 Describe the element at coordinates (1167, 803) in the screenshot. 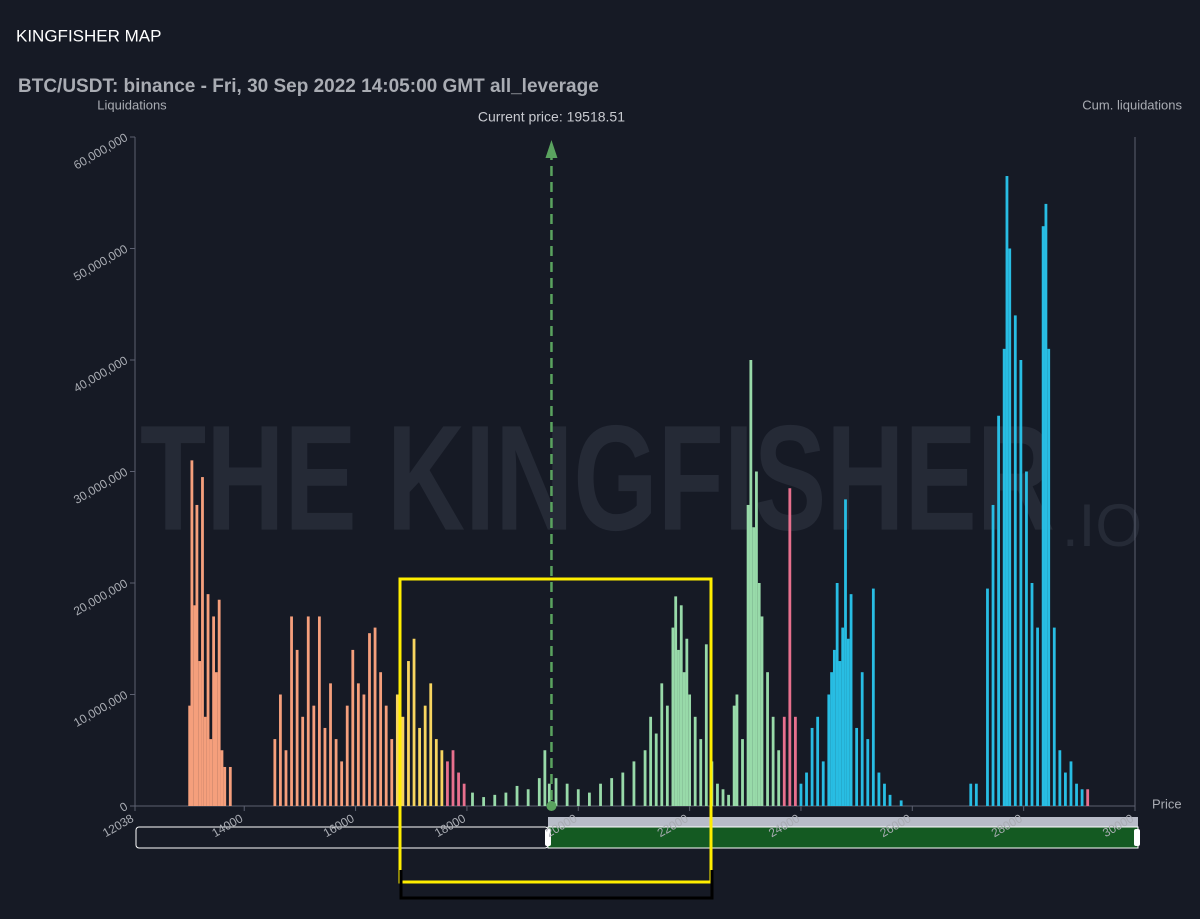

I see `x-axis-label: Price` at that location.